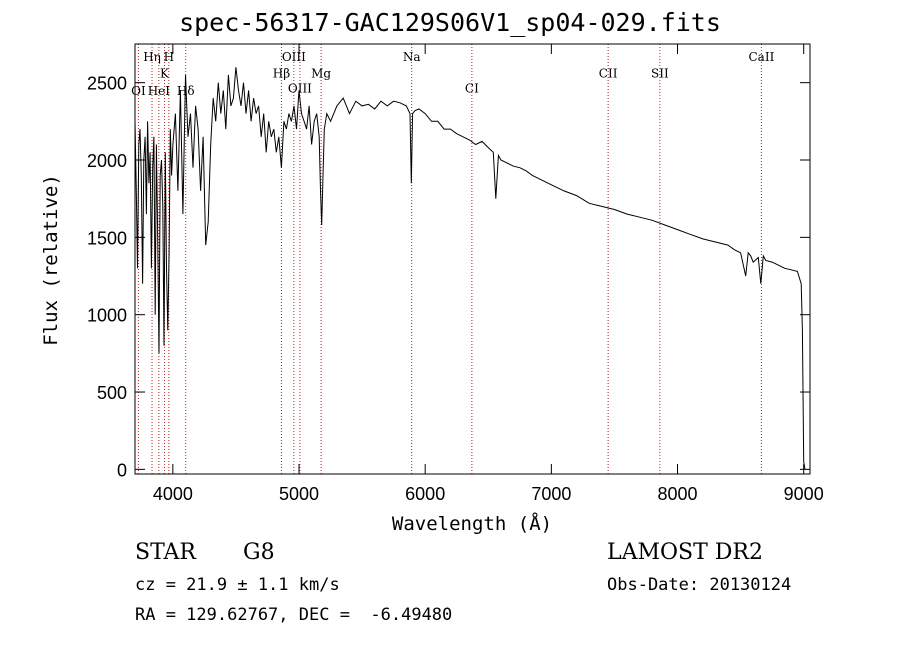 The height and width of the screenshot is (649, 900). Describe the element at coordinates (294, 57) in the screenshot. I see `line-label-7: OIII` at that location.